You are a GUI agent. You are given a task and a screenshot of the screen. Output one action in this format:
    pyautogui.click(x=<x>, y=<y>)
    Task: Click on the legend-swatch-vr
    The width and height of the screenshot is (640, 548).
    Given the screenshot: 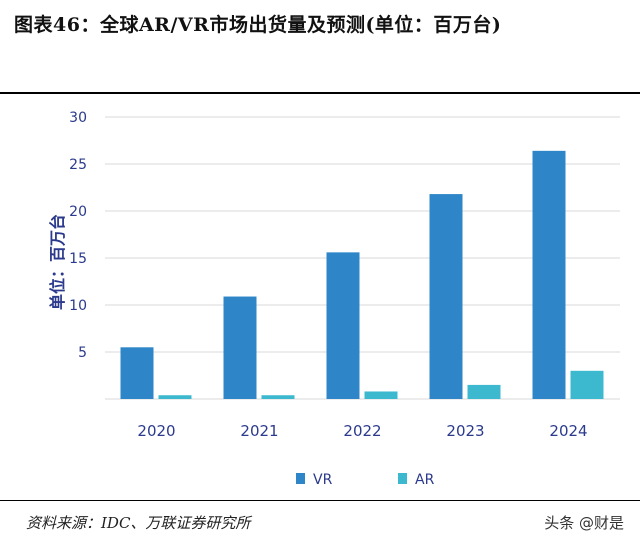 What is the action you would take?
    pyautogui.click(x=300, y=478)
    